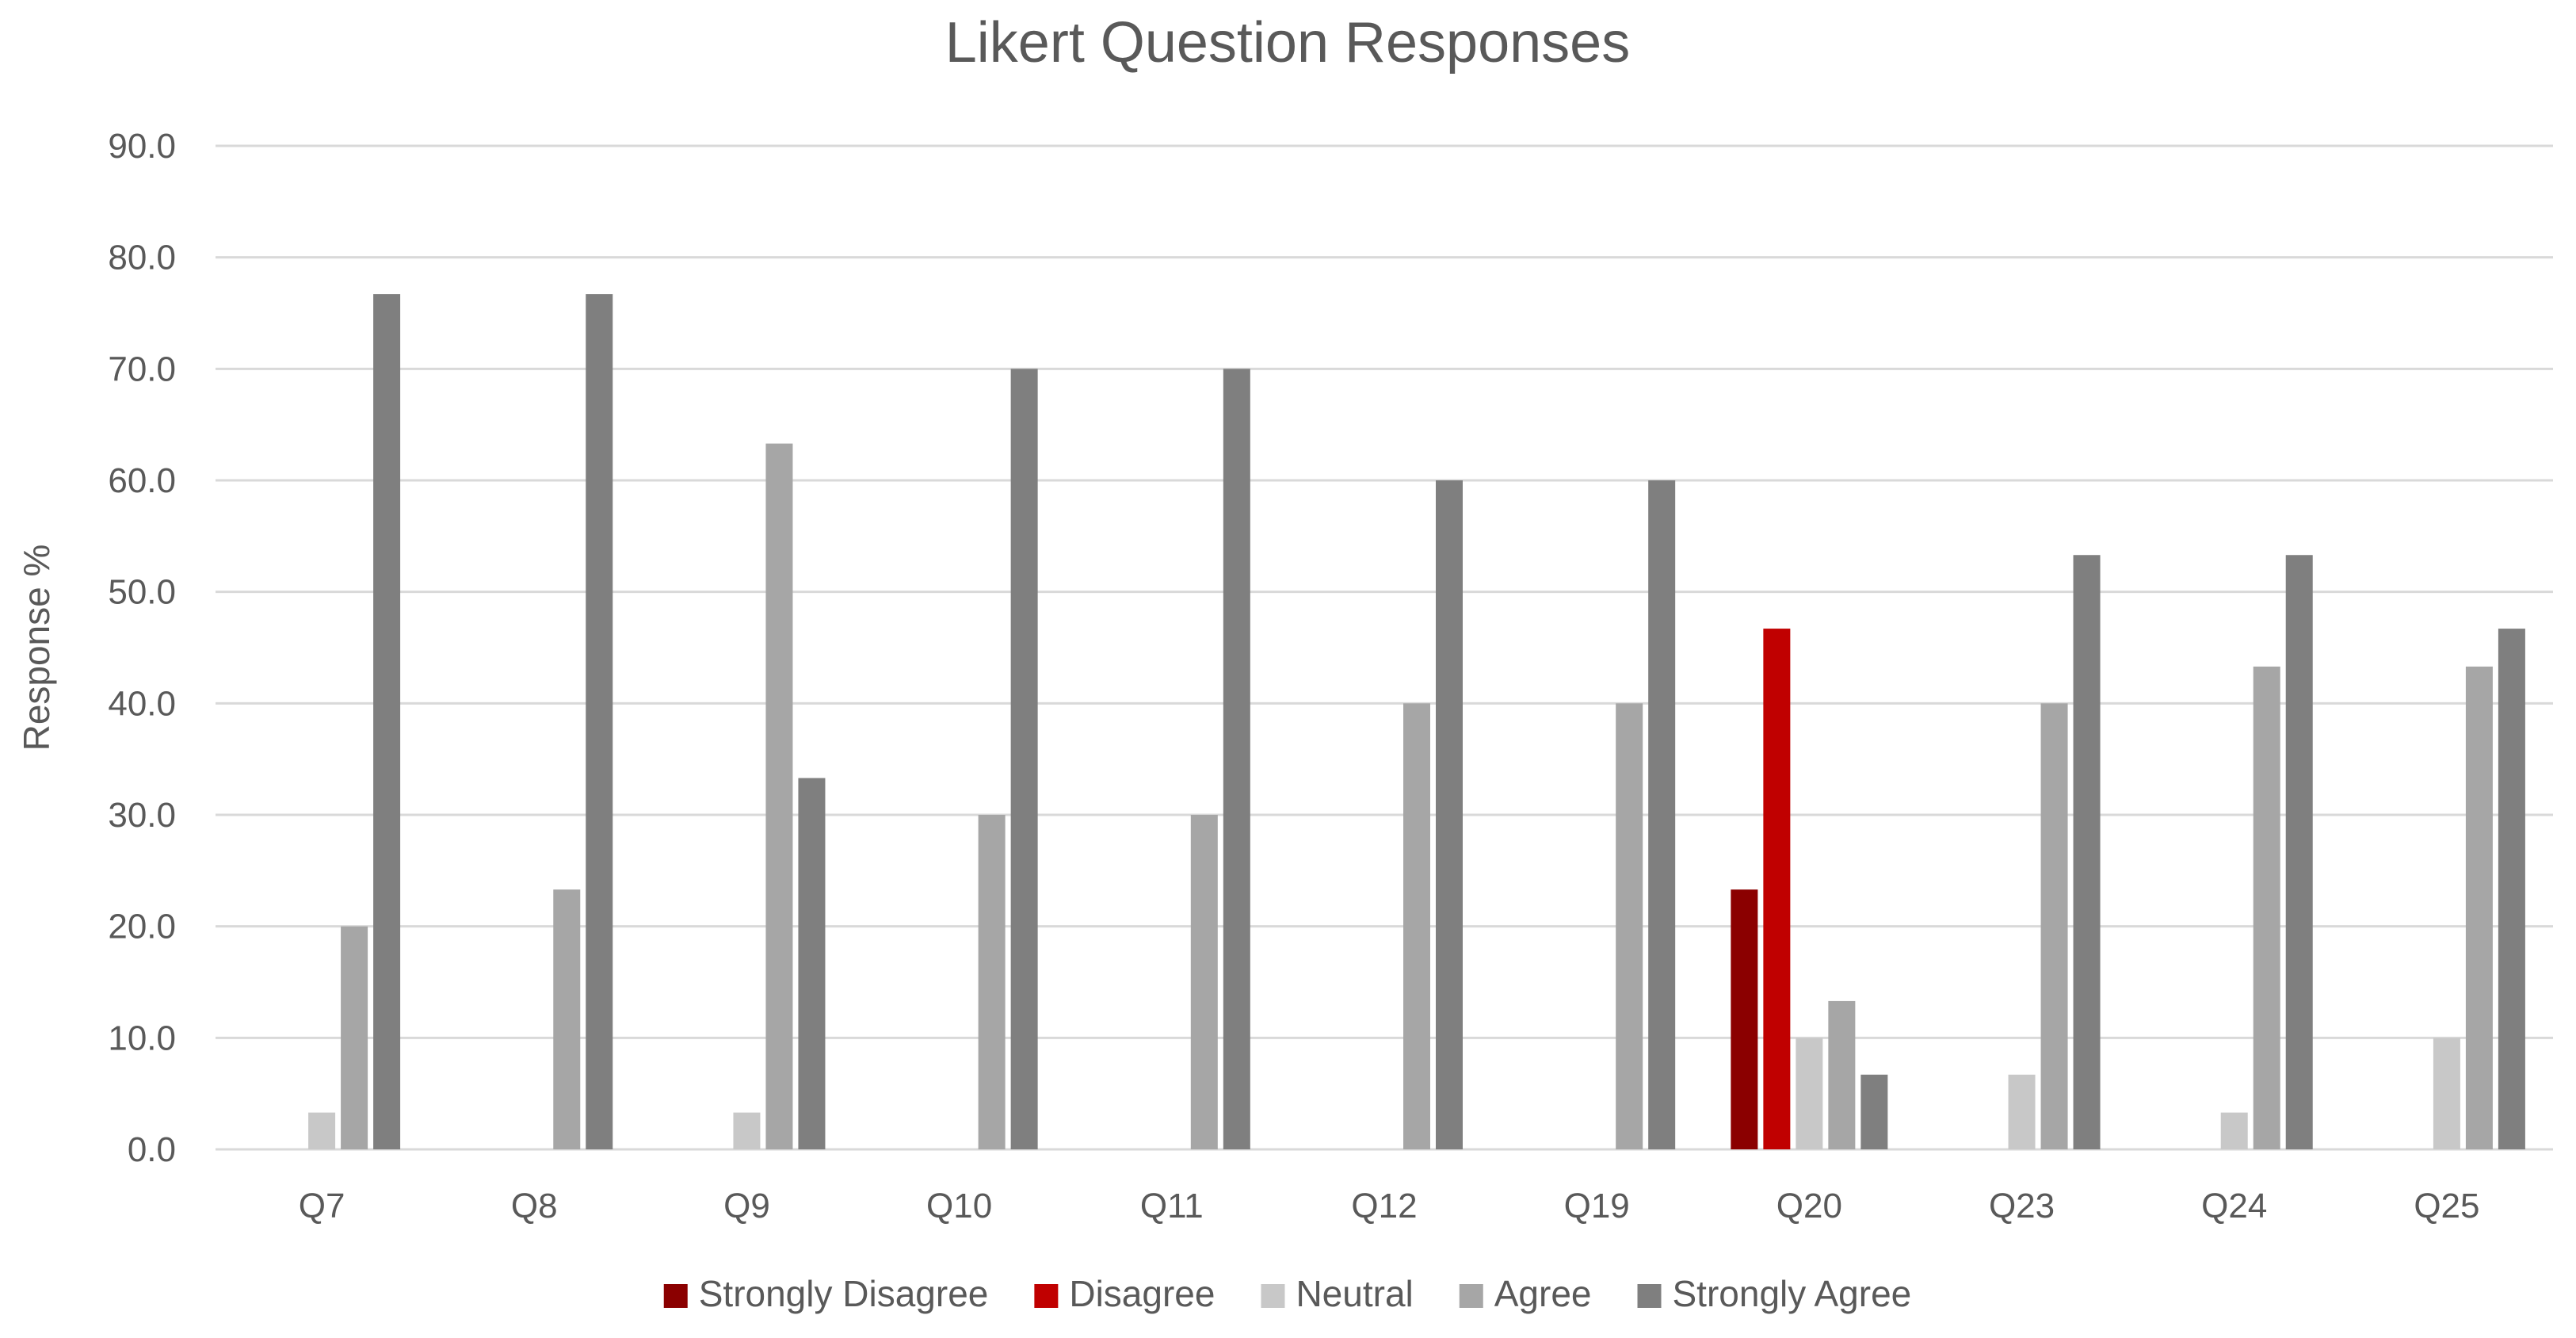 The image size is (2576, 1338). What do you see at coordinates (1384, 1206) in the screenshot?
I see `x-tick-label: Q12` at bounding box center [1384, 1206].